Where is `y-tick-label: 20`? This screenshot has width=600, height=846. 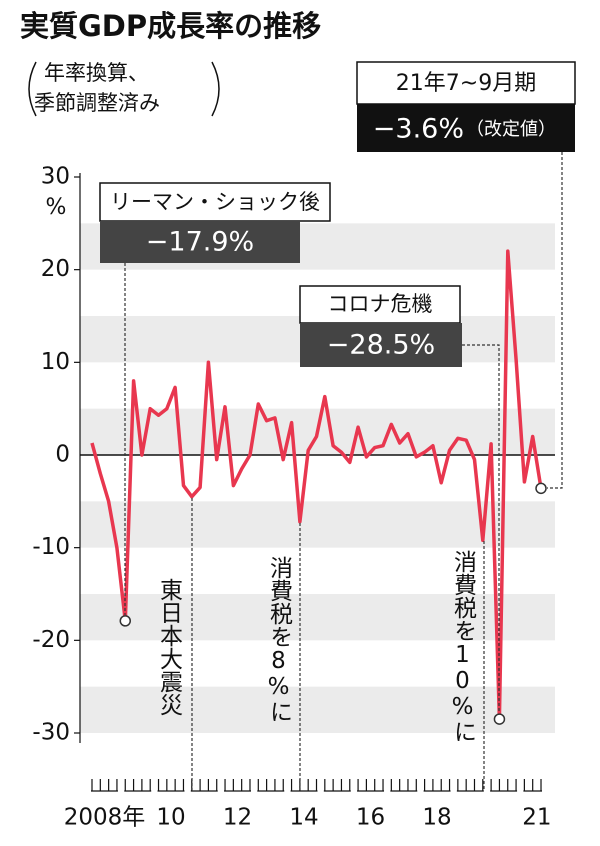 y-tick-label: 20 is located at coordinates (55, 269).